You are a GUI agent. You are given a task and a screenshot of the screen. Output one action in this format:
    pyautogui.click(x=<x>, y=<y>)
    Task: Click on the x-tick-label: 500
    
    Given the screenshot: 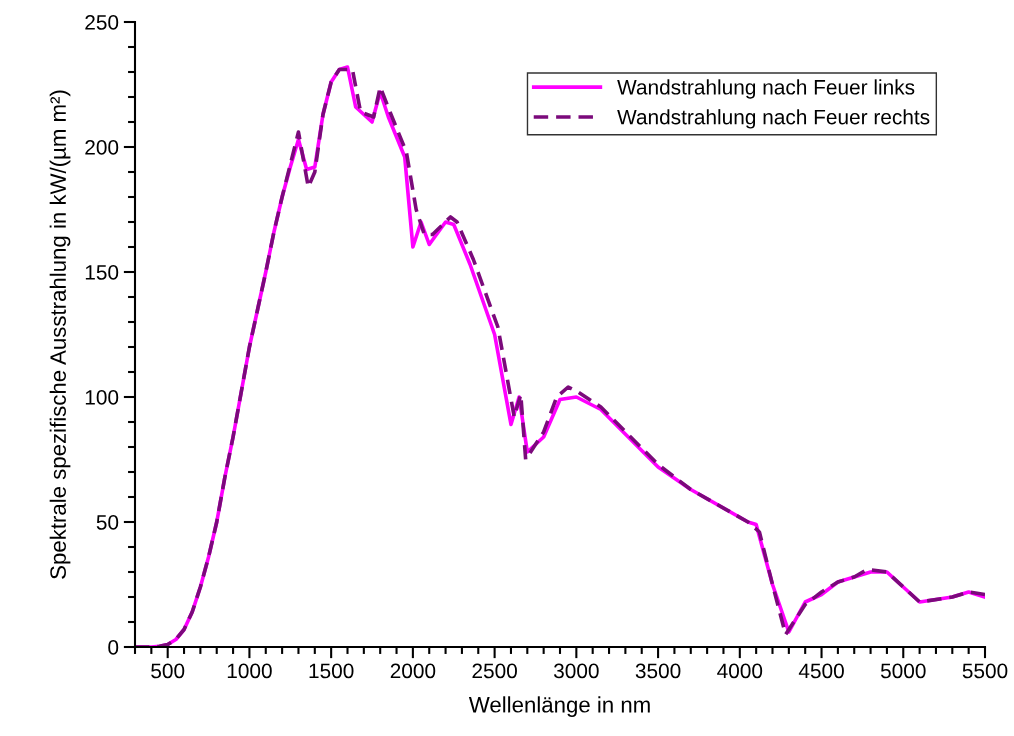 What is the action you would take?
    pyautogui.click(x=168, y=671)
    